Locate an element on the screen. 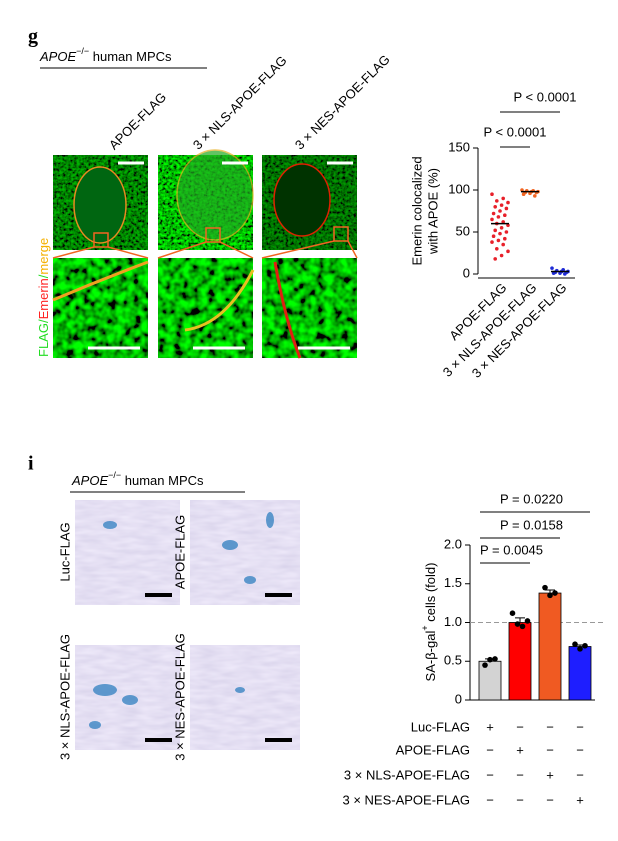 The height and width of the screenshot is (841, 618). stain is located at coordinates (181, 620).